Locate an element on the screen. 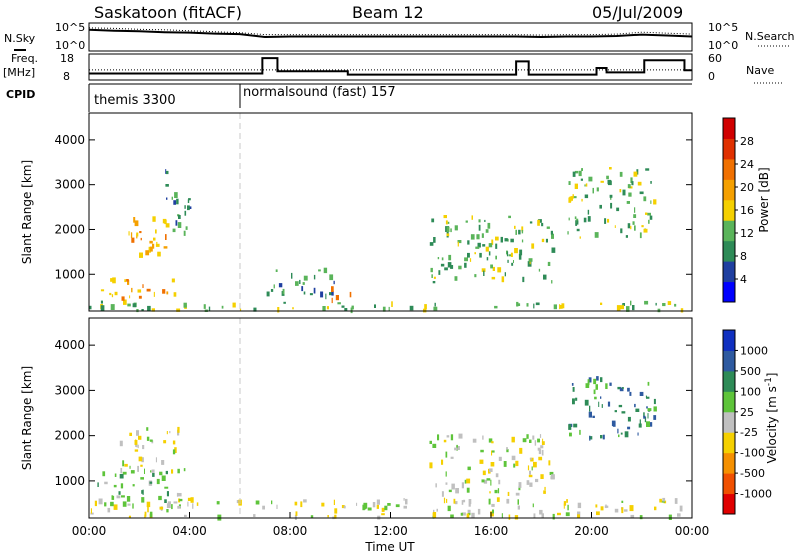 This screenshot has height=554, width=800. nsky-line is located at coordinates (390, 33).